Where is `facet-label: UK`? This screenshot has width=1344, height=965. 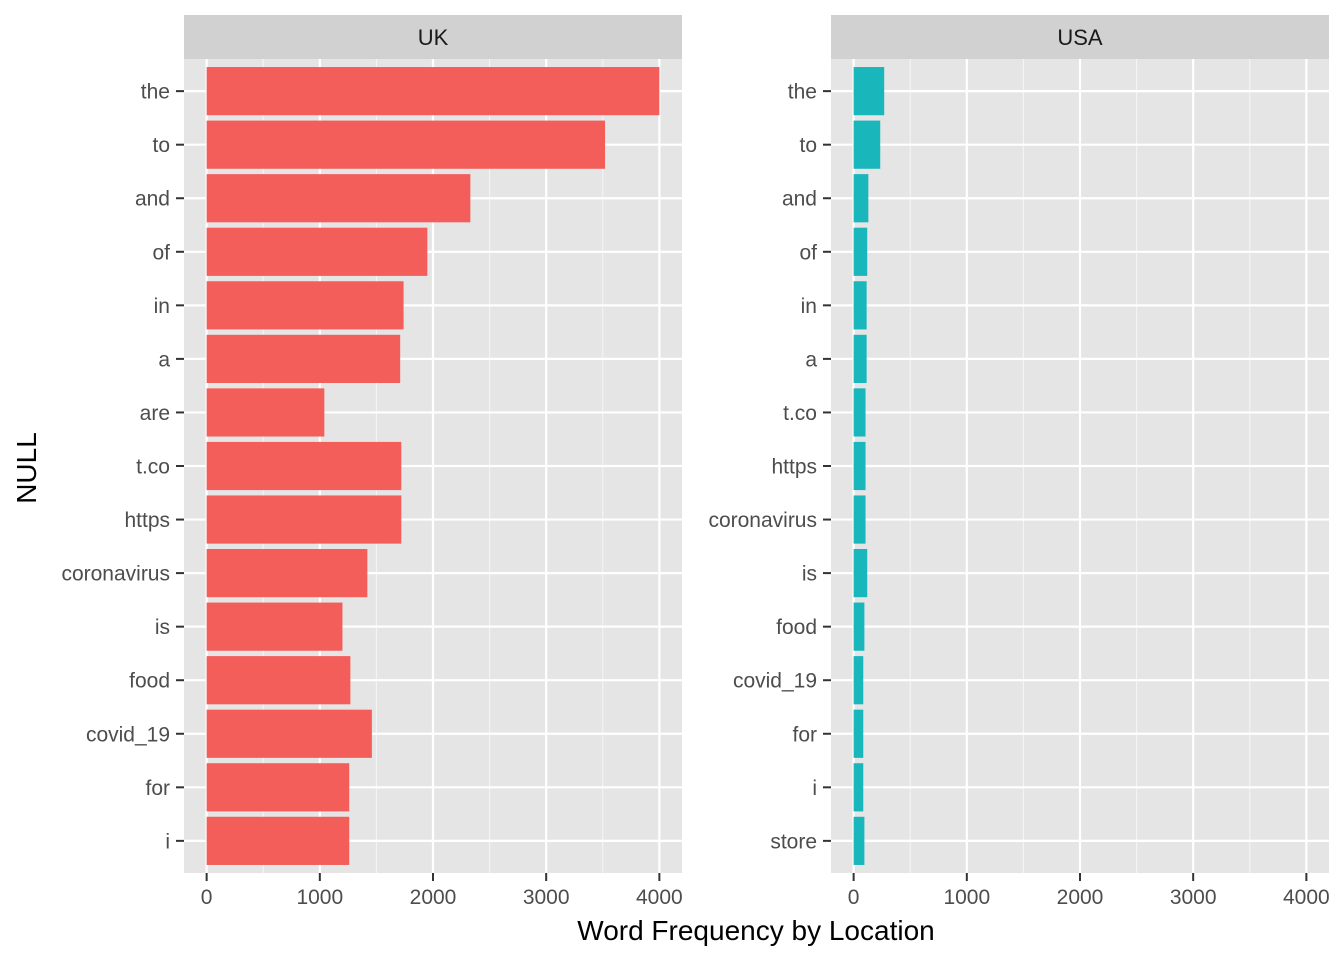 facet-label: UK is located at coordinates (433, 37).